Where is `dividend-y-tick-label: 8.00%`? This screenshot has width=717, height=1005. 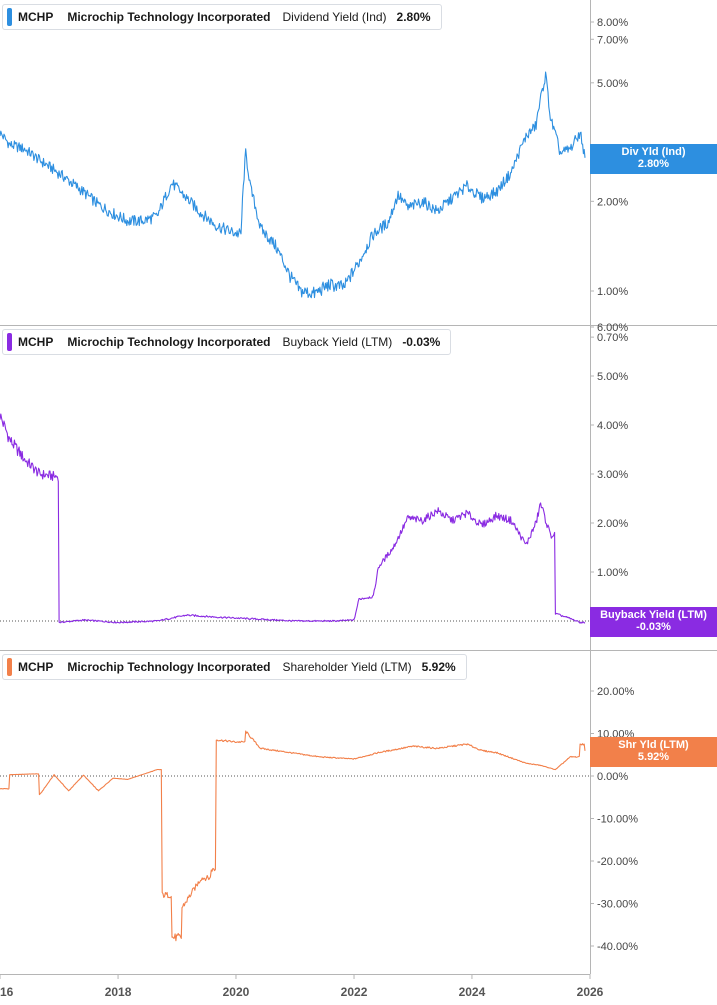
dividend-y-tick-label: 8.00% is located at coordinates (612, 23).